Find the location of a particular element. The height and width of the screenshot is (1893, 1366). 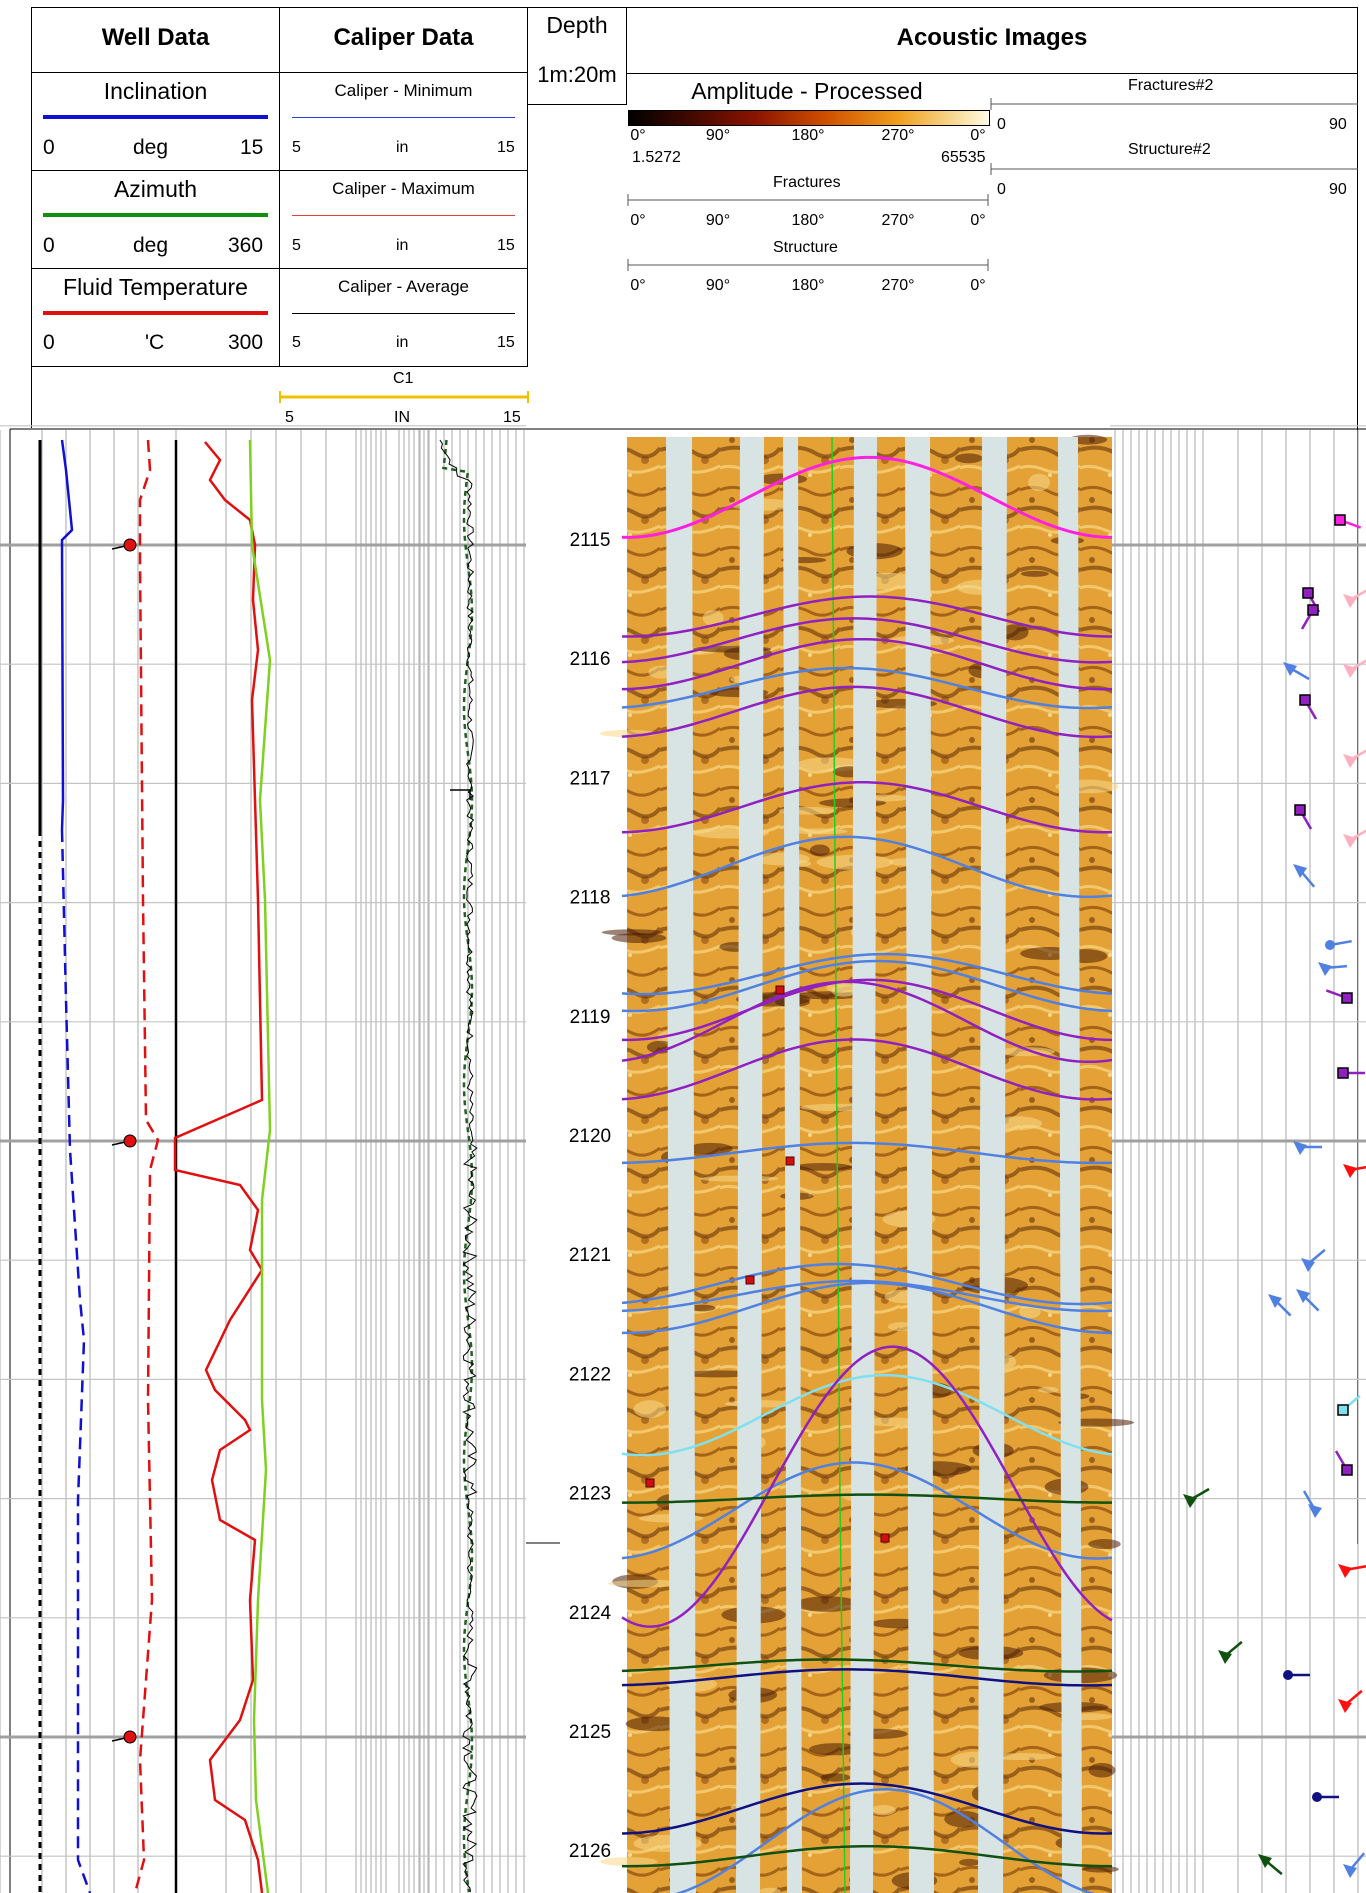

caliper-average-max: 15 is located at coordinates (506, 342).